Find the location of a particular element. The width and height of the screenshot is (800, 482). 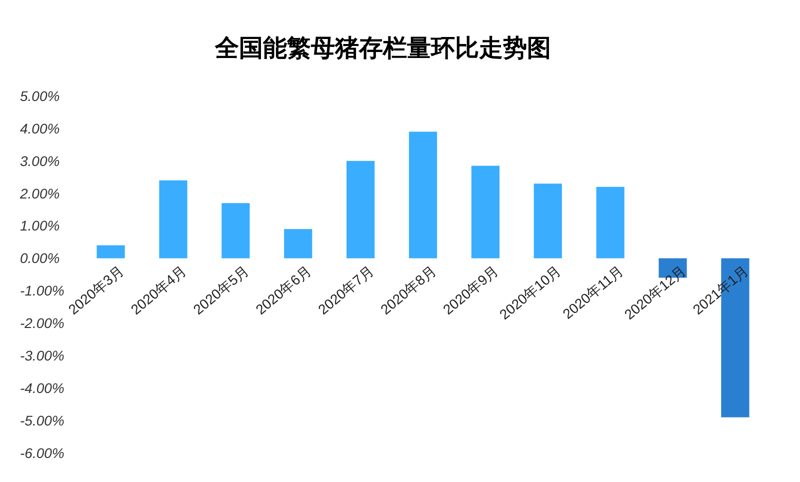

y-tick-label: 0.00% is located at coordinates (40, 258).